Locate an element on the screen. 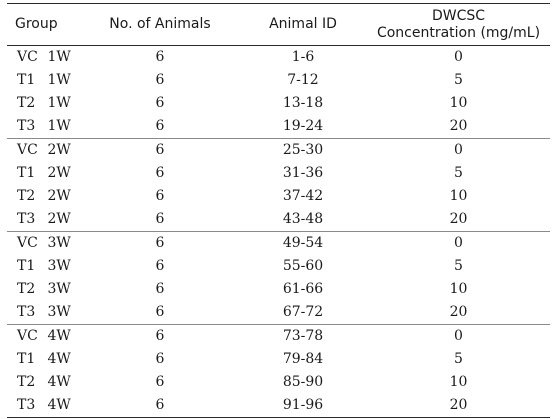 The image size is (560, 419). table-row: T3 3W 6 67-72 20 is located at coordinates (278, 313).